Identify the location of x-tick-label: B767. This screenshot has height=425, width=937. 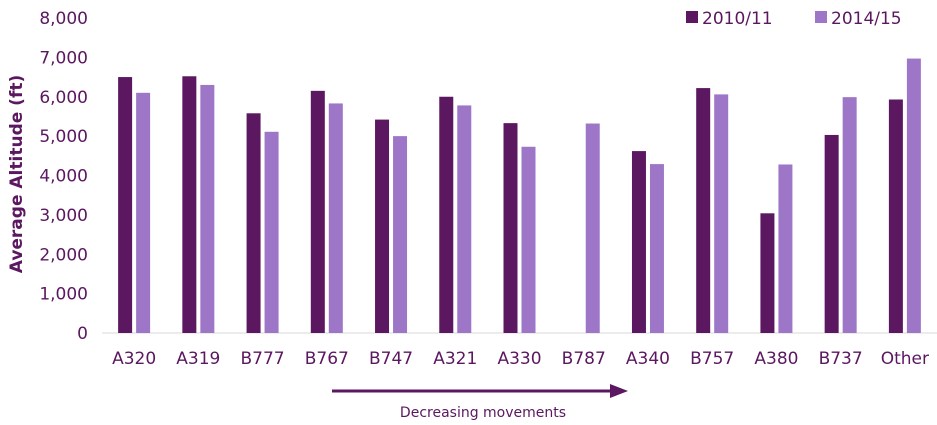
(327, 359).